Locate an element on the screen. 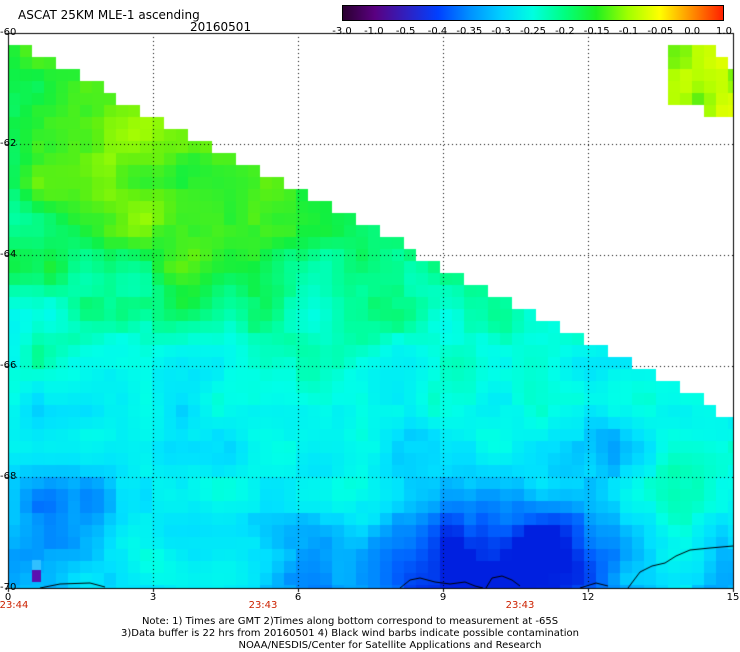 This screenshot has height=652, width=740. colorbar-label: -0.25 is located at coordinates (533, 31).